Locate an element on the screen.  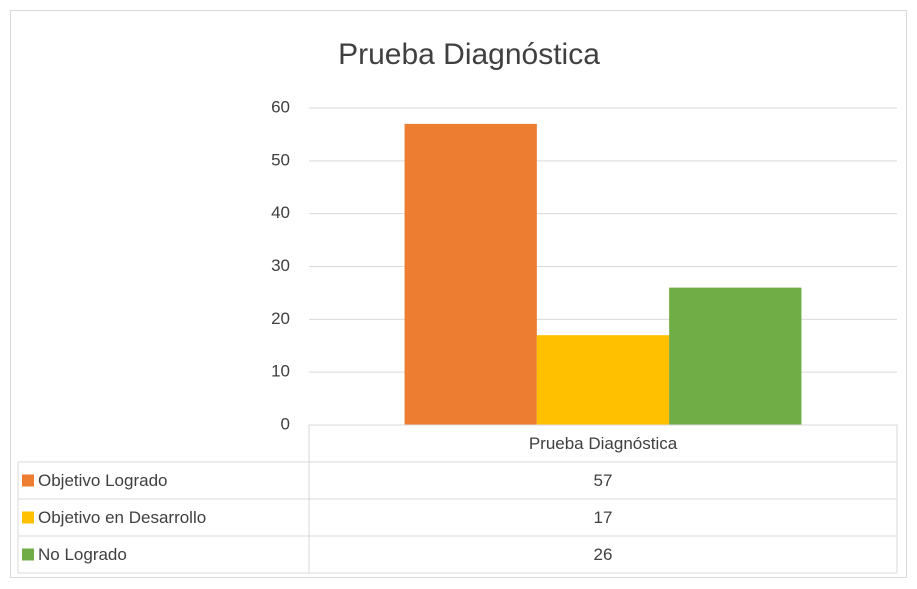
table-value: 26 is located at coordinates (603, 554).